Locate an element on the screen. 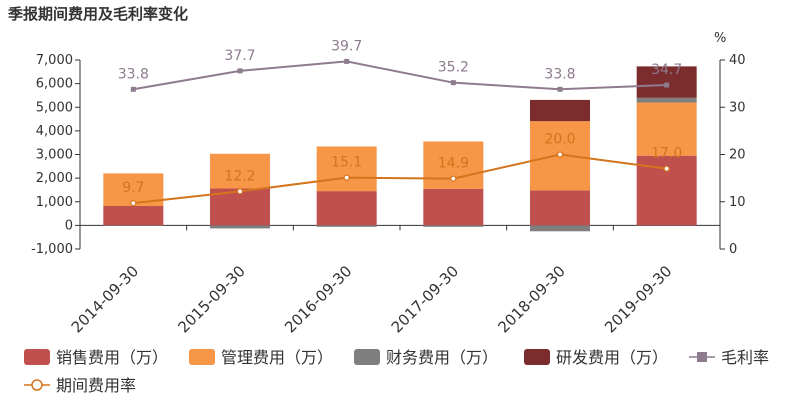  y-right-axis-label: % is located at coordinates (720, 38).